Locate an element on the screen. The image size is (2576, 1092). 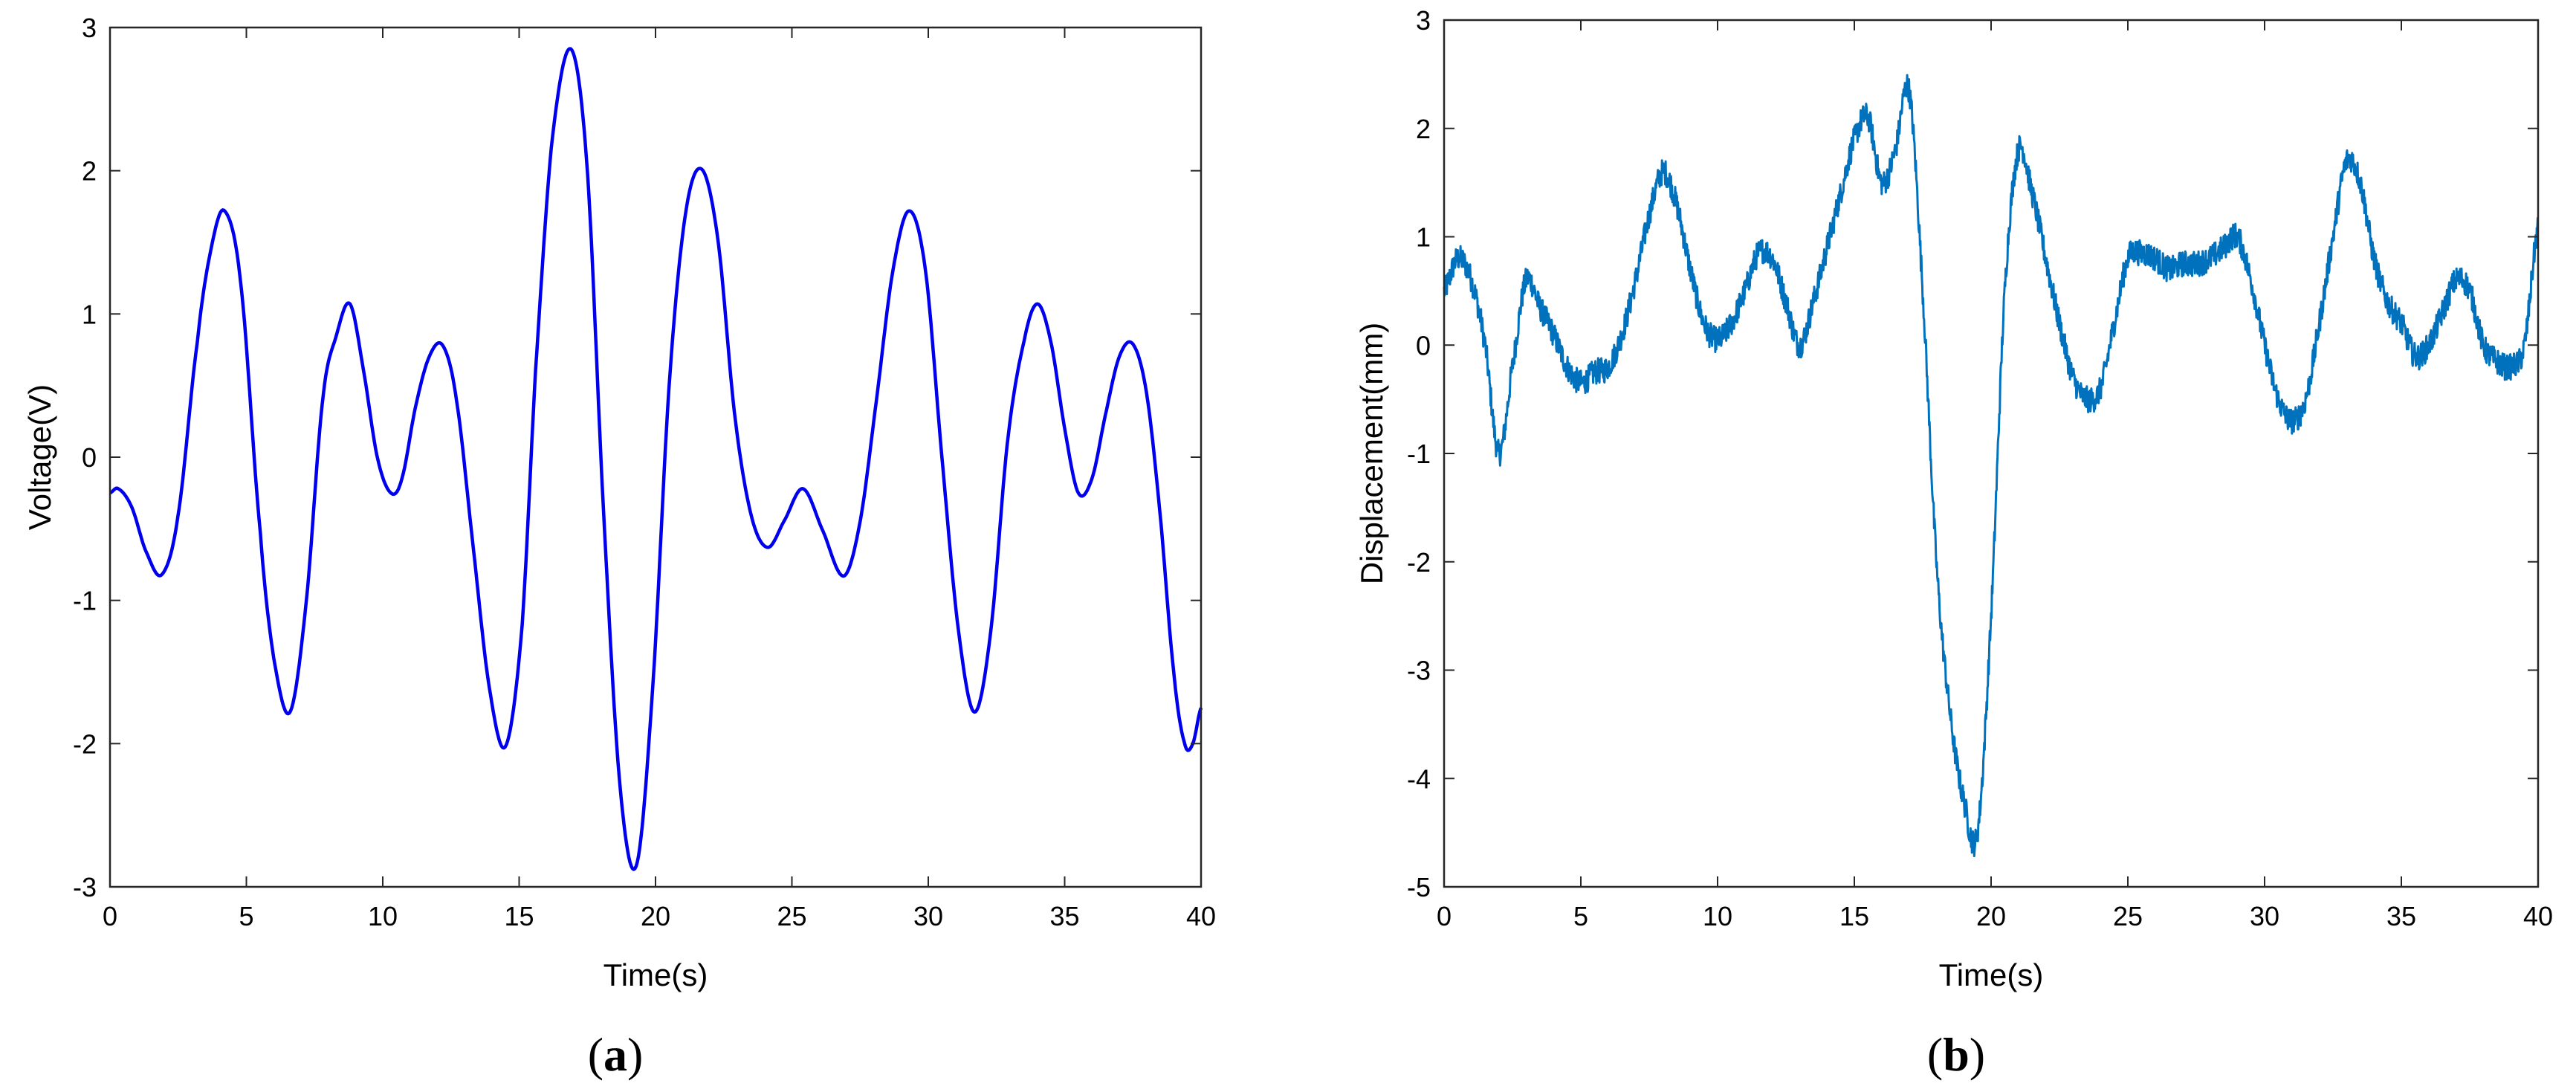
chart-b-ytick-label: -5 is located at coordinates (1419, 887).